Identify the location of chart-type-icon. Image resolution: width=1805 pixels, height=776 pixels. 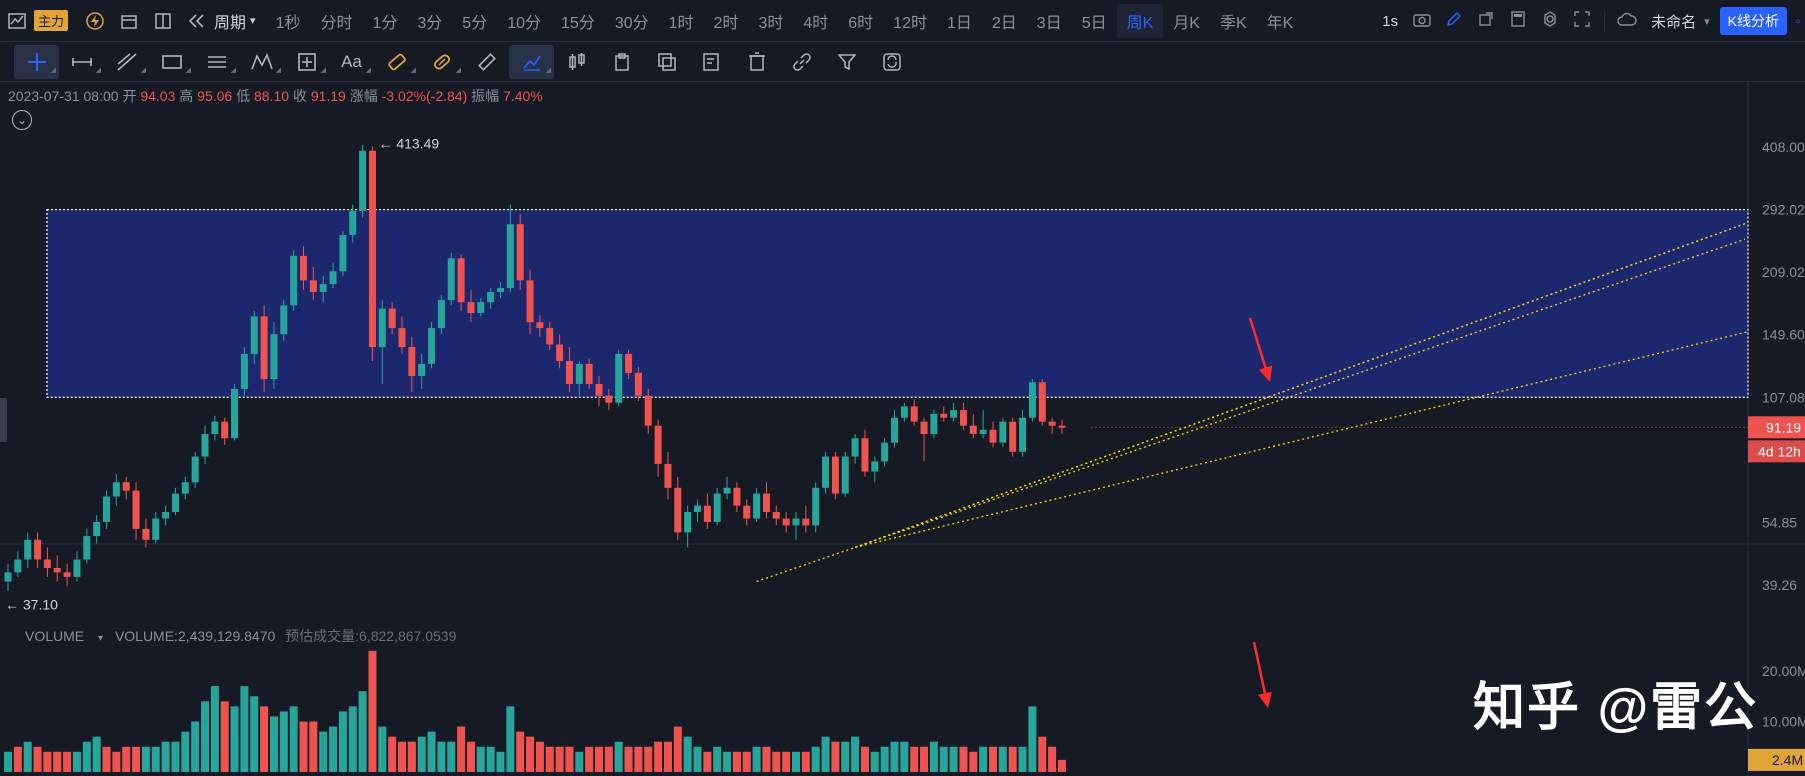
(17, 21).